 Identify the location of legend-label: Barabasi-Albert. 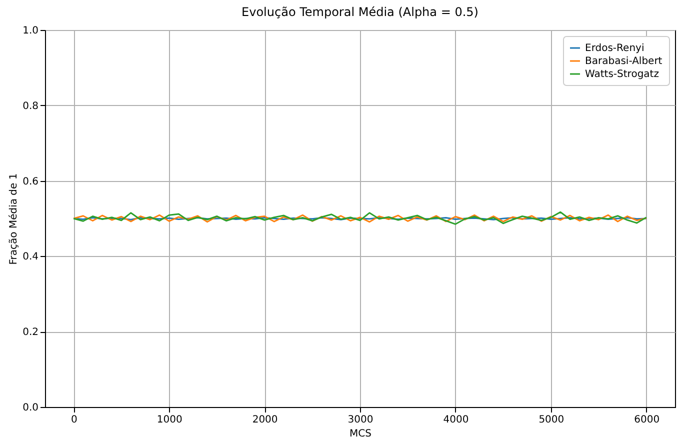
(623, 61).